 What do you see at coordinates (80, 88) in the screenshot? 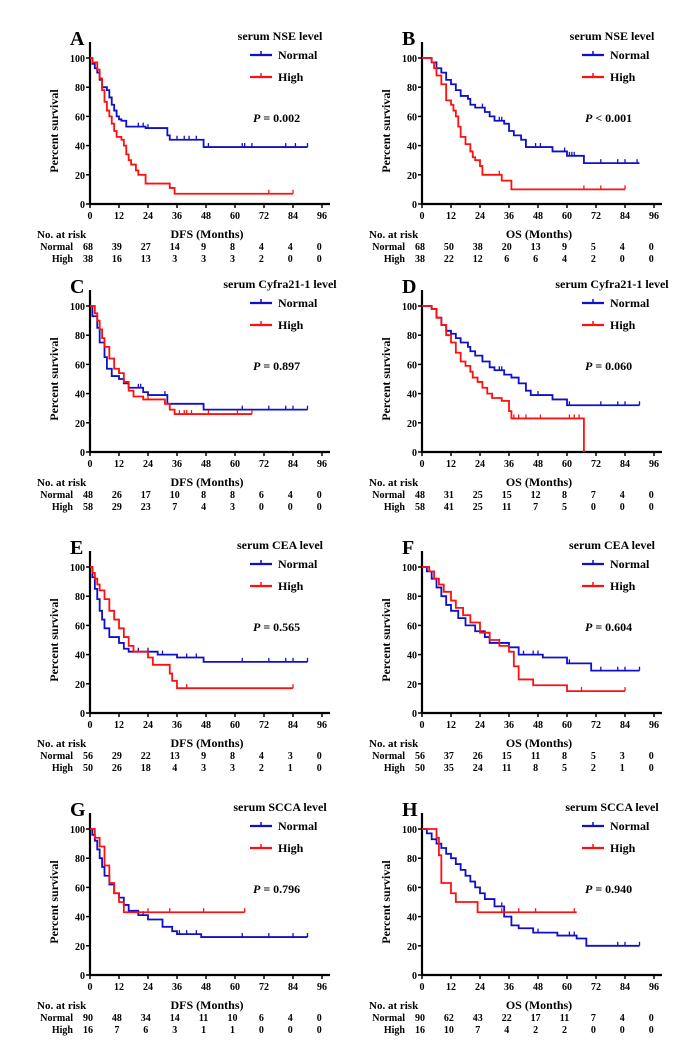
I see `y-tick-label: 80` at bounding box center [80, 88].